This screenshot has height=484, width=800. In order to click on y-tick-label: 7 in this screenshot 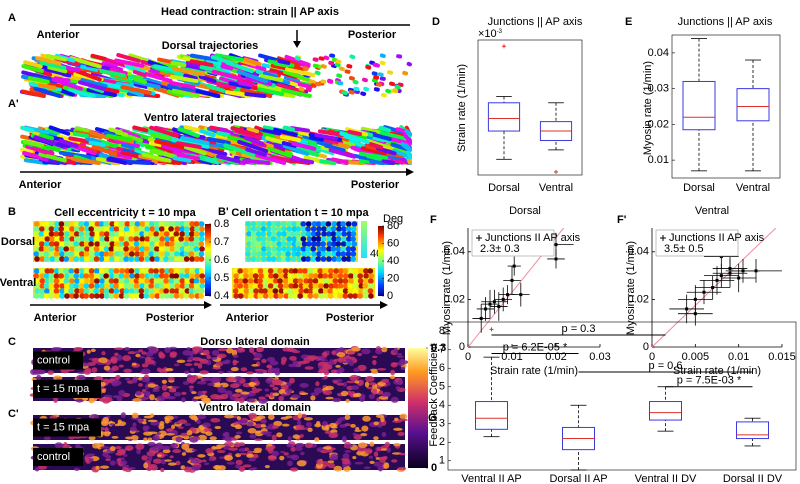, I will do `click(442, 350)`.